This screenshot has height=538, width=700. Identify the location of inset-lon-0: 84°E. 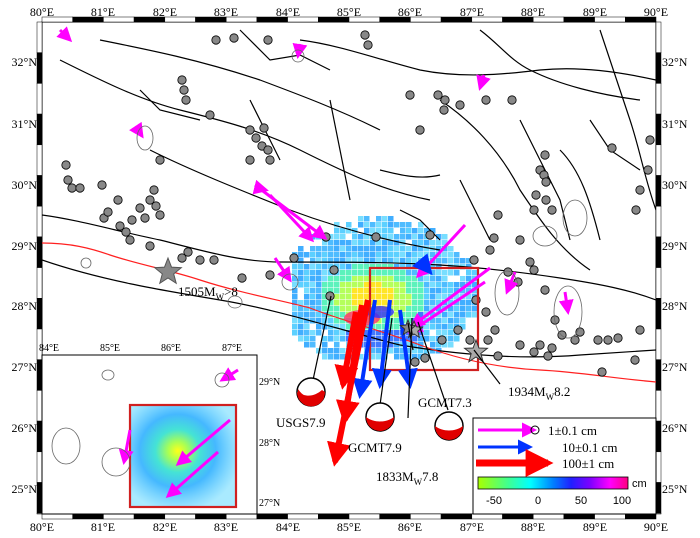
(49, 348).